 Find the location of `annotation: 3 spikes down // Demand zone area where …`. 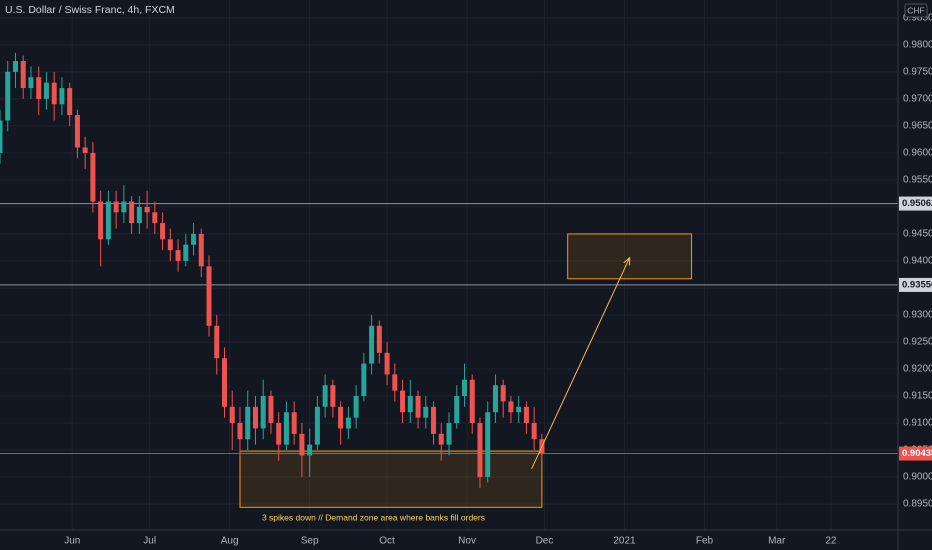

annotation: 3 spikes down // Demand zone area where … is located at coordinates (373, 518).